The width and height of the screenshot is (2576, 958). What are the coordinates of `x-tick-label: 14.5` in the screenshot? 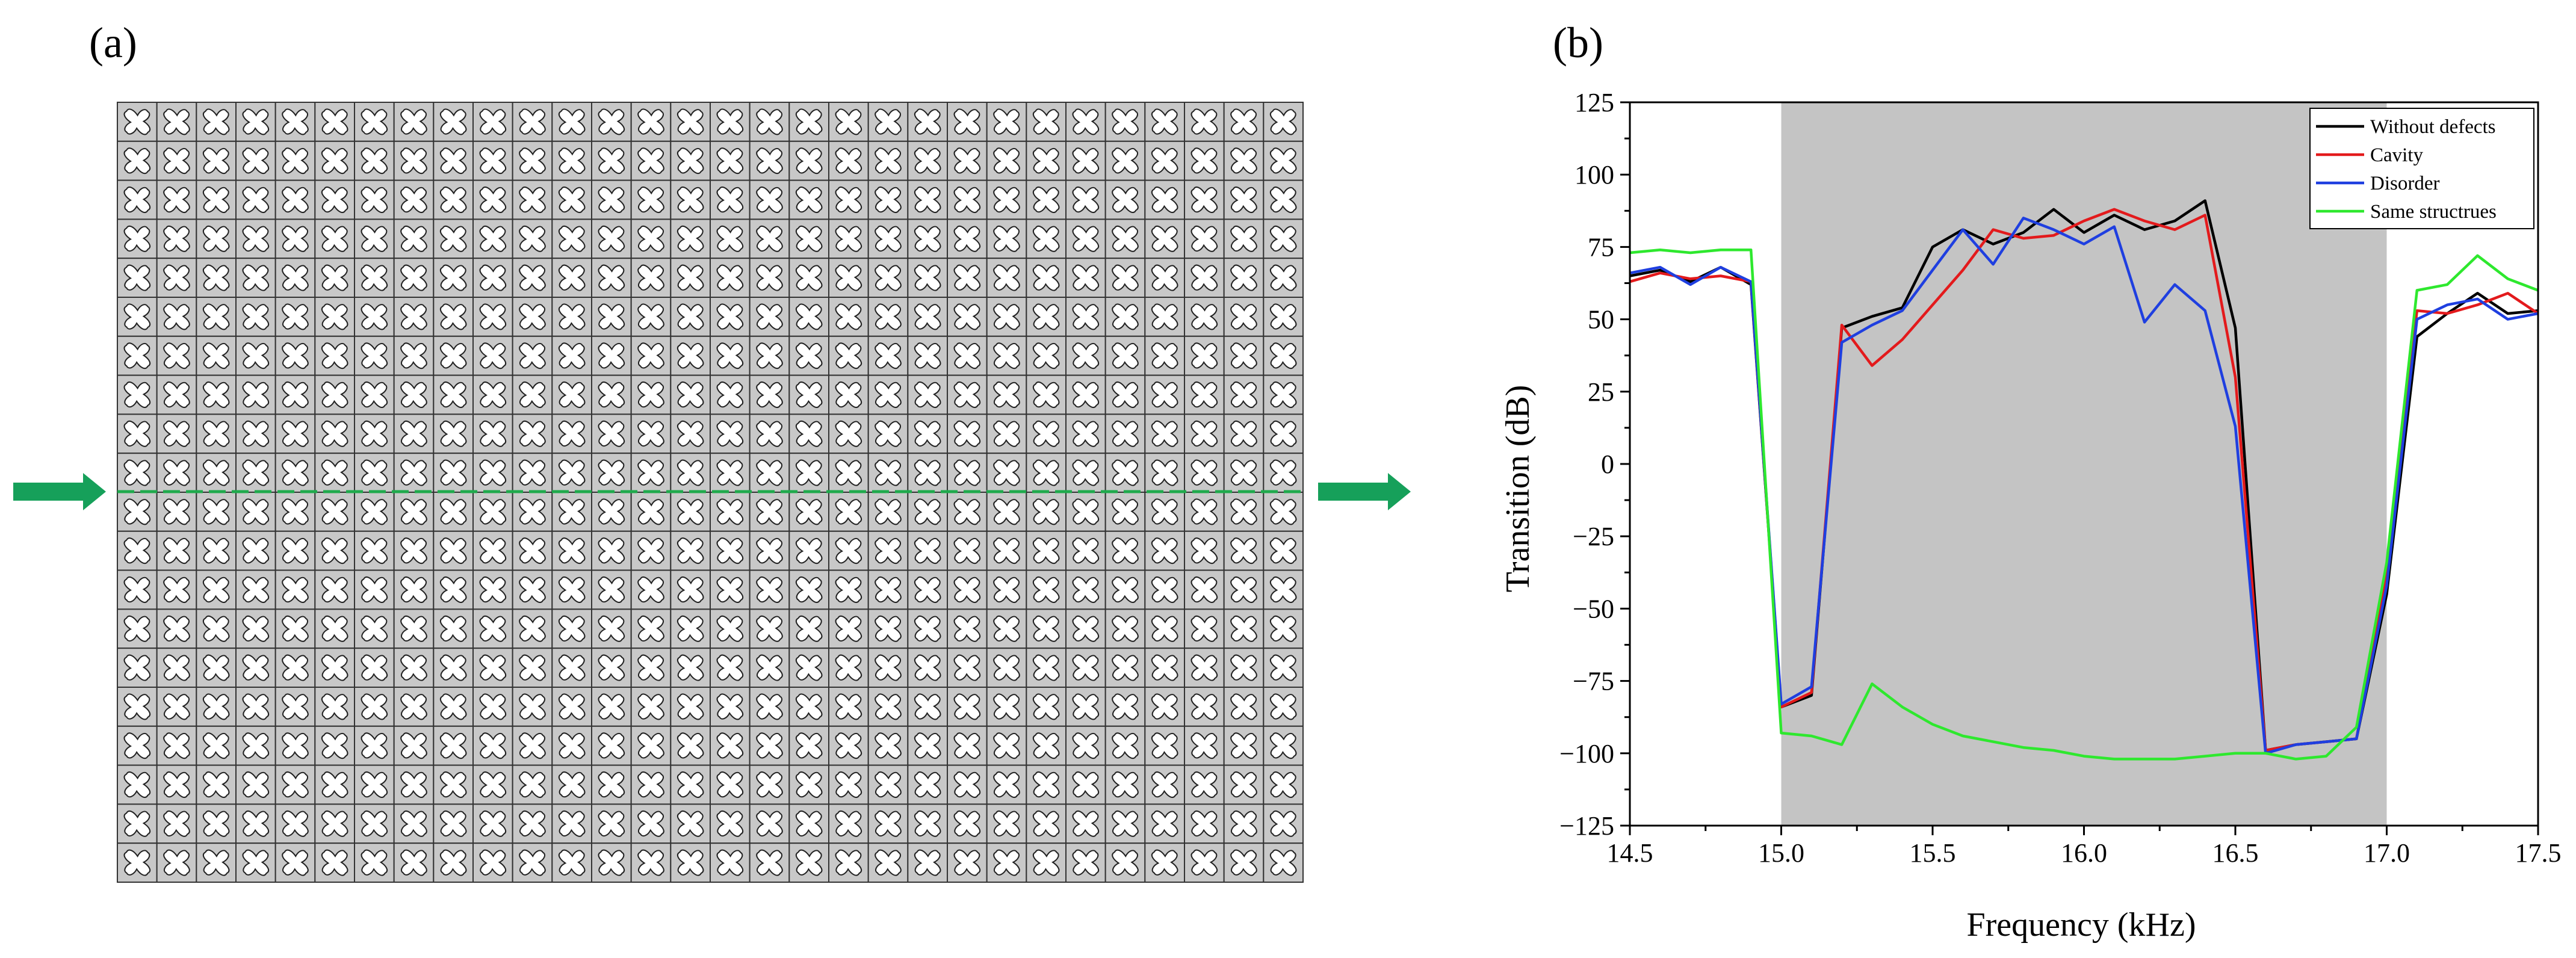 It's located at (1630, 853).